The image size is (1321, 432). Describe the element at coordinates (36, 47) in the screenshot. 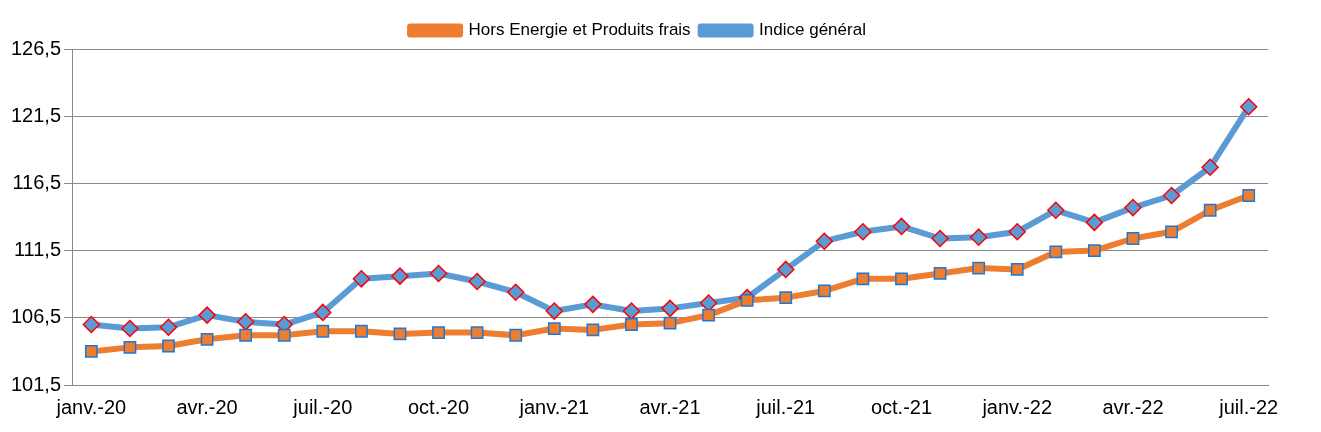

I see `y-tick-label: 126,5` at that location.